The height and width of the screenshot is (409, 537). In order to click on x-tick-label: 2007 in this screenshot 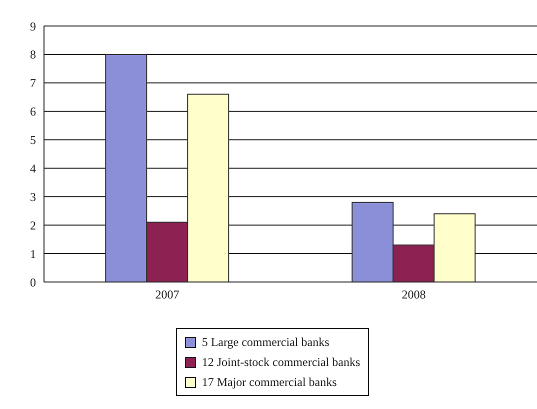, I will do `click(167, 295)`.